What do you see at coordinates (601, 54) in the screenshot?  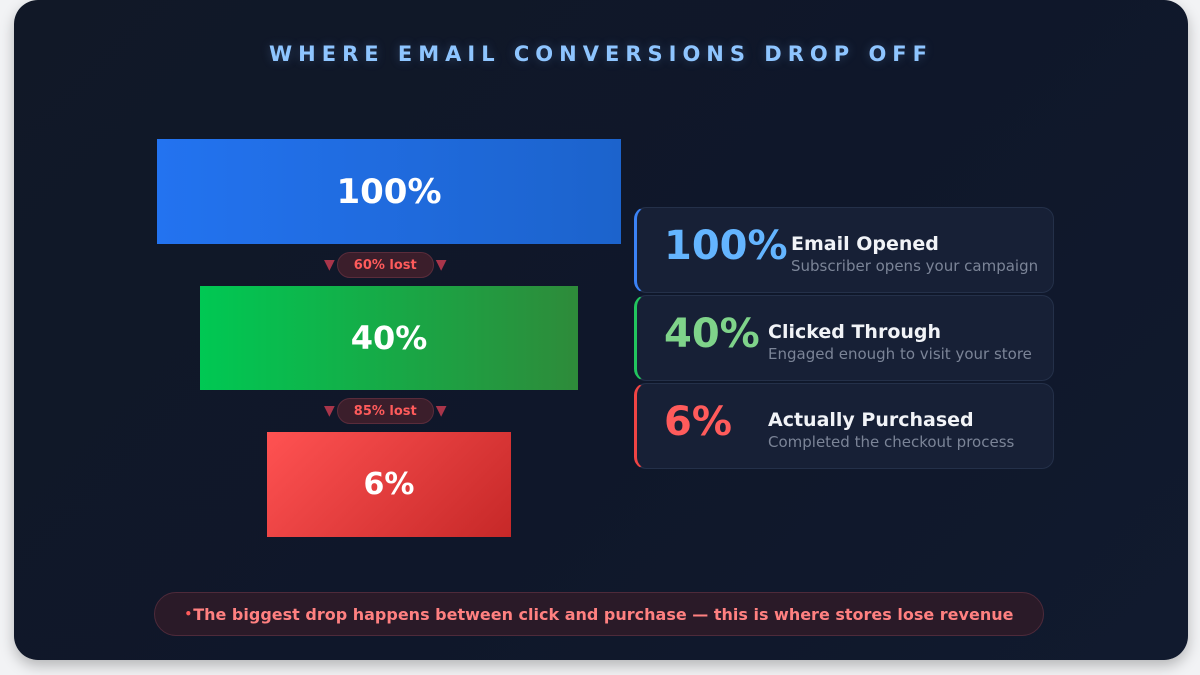 I see `page-title: WHERE EMAIL CONVERSIONS DROP OFF` at bounding box center [601, 54].